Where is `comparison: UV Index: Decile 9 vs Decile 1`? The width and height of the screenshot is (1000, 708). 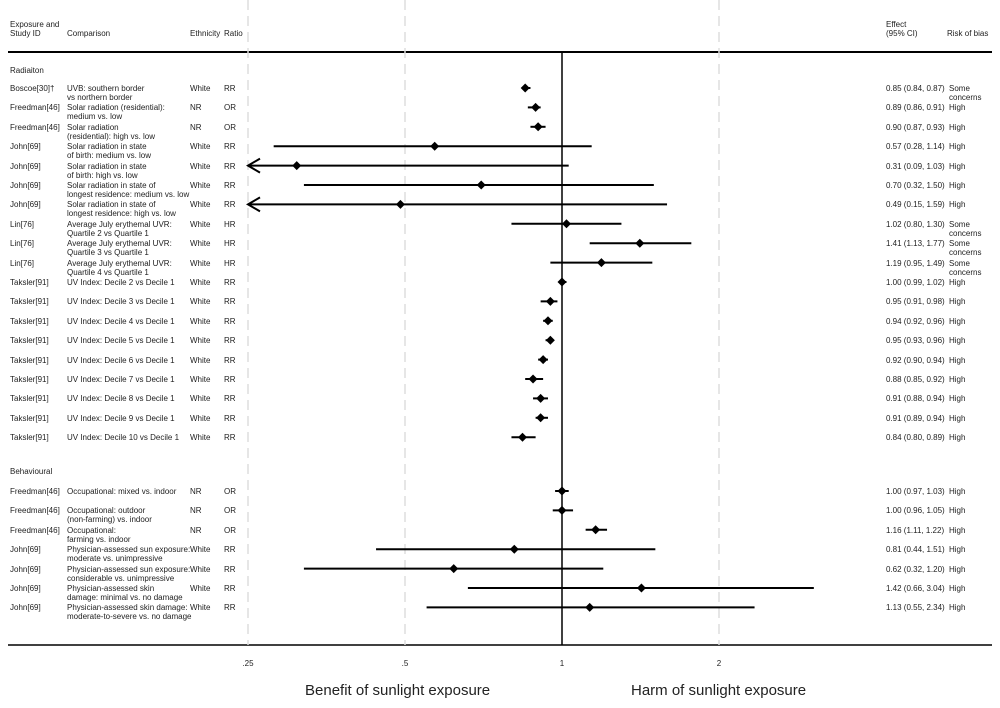 comparison: UV Index: Decile 9 vs Decile 1 is located at coordinates (121, 418).